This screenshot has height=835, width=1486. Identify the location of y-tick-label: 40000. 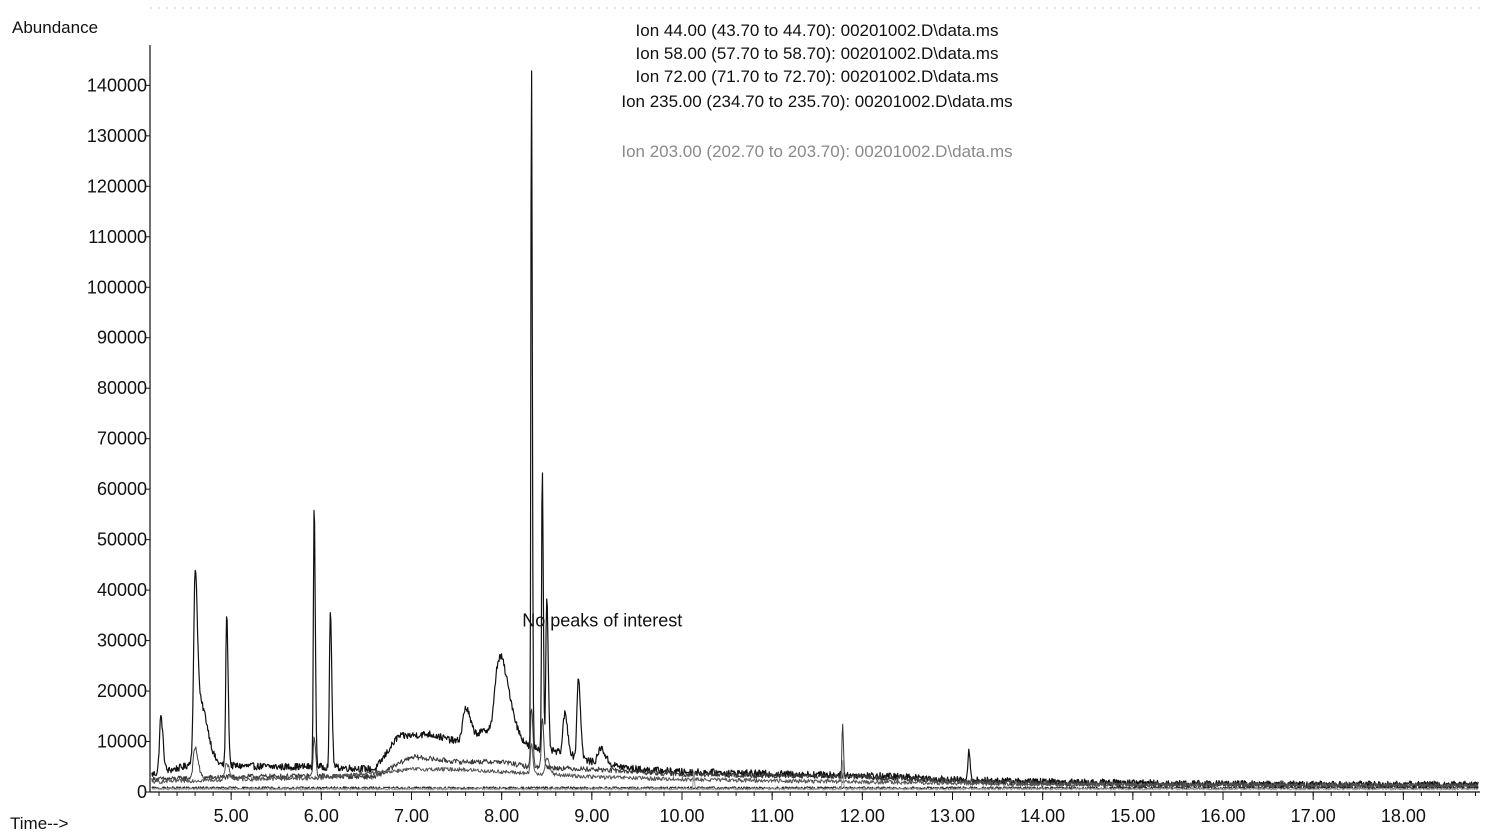
(122, 590).